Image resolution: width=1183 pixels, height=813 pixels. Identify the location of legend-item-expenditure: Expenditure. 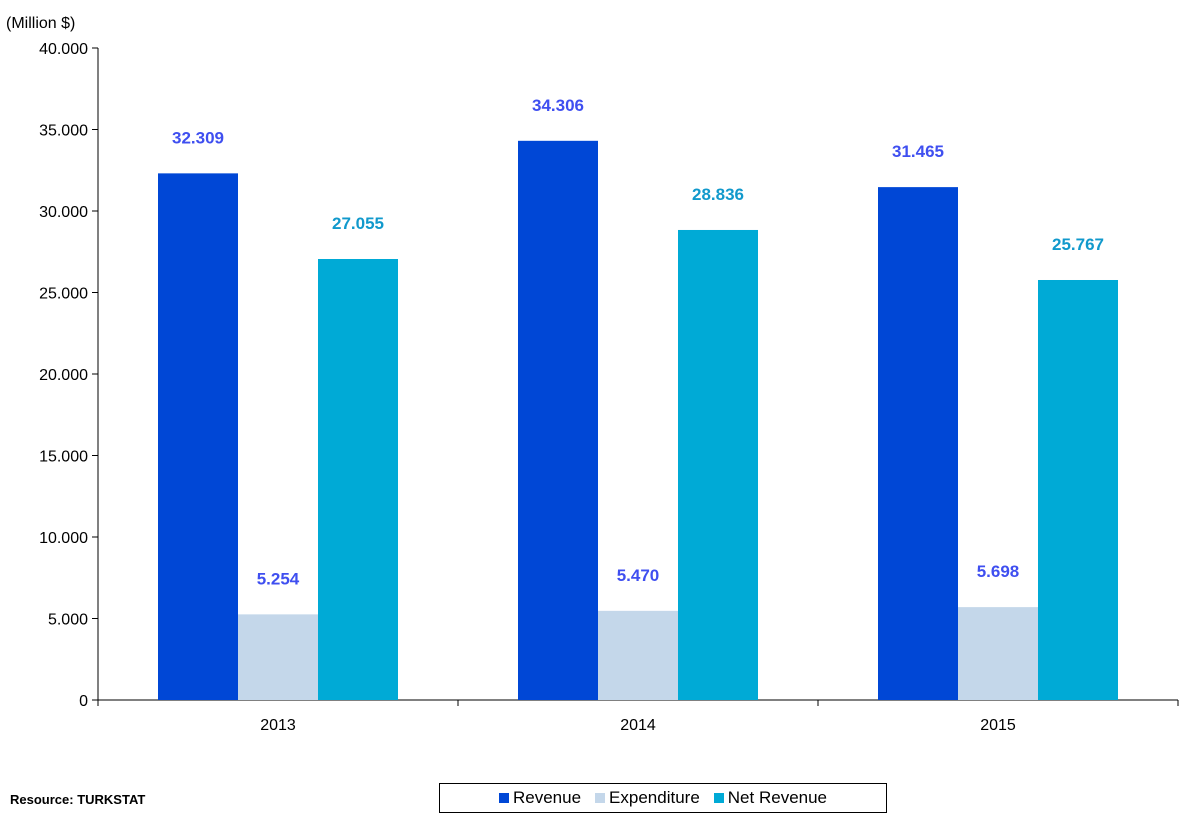
(647, 798).